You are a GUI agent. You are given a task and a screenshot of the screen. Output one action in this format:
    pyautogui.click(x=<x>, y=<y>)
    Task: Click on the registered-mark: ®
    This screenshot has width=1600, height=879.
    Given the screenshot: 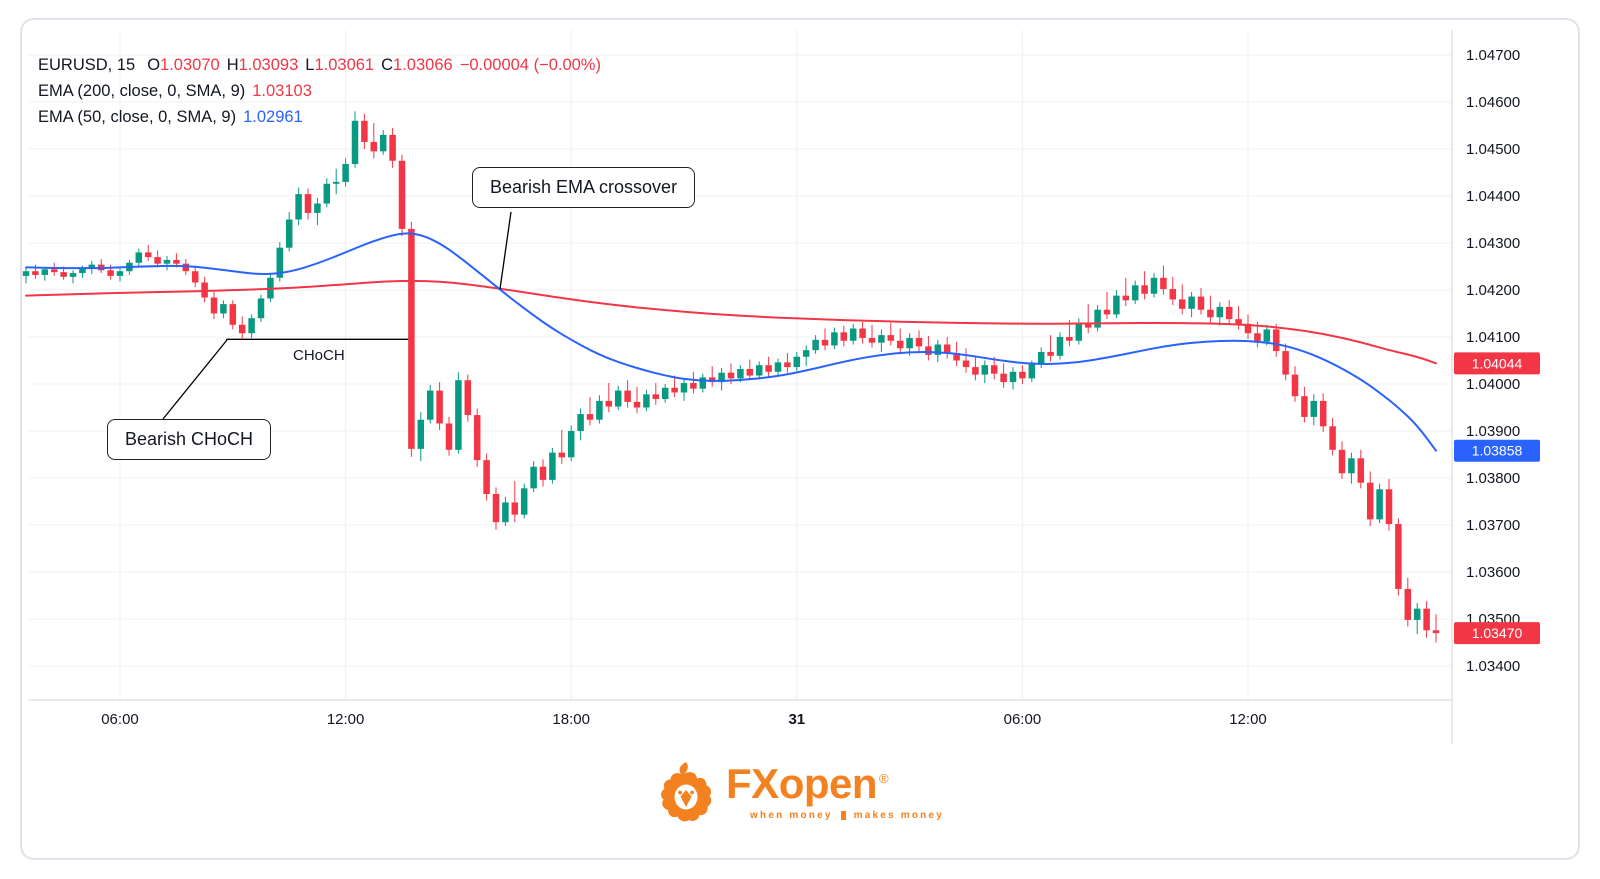 What is the action you would take?
    pyautogui.click(x=884, y=778)
    